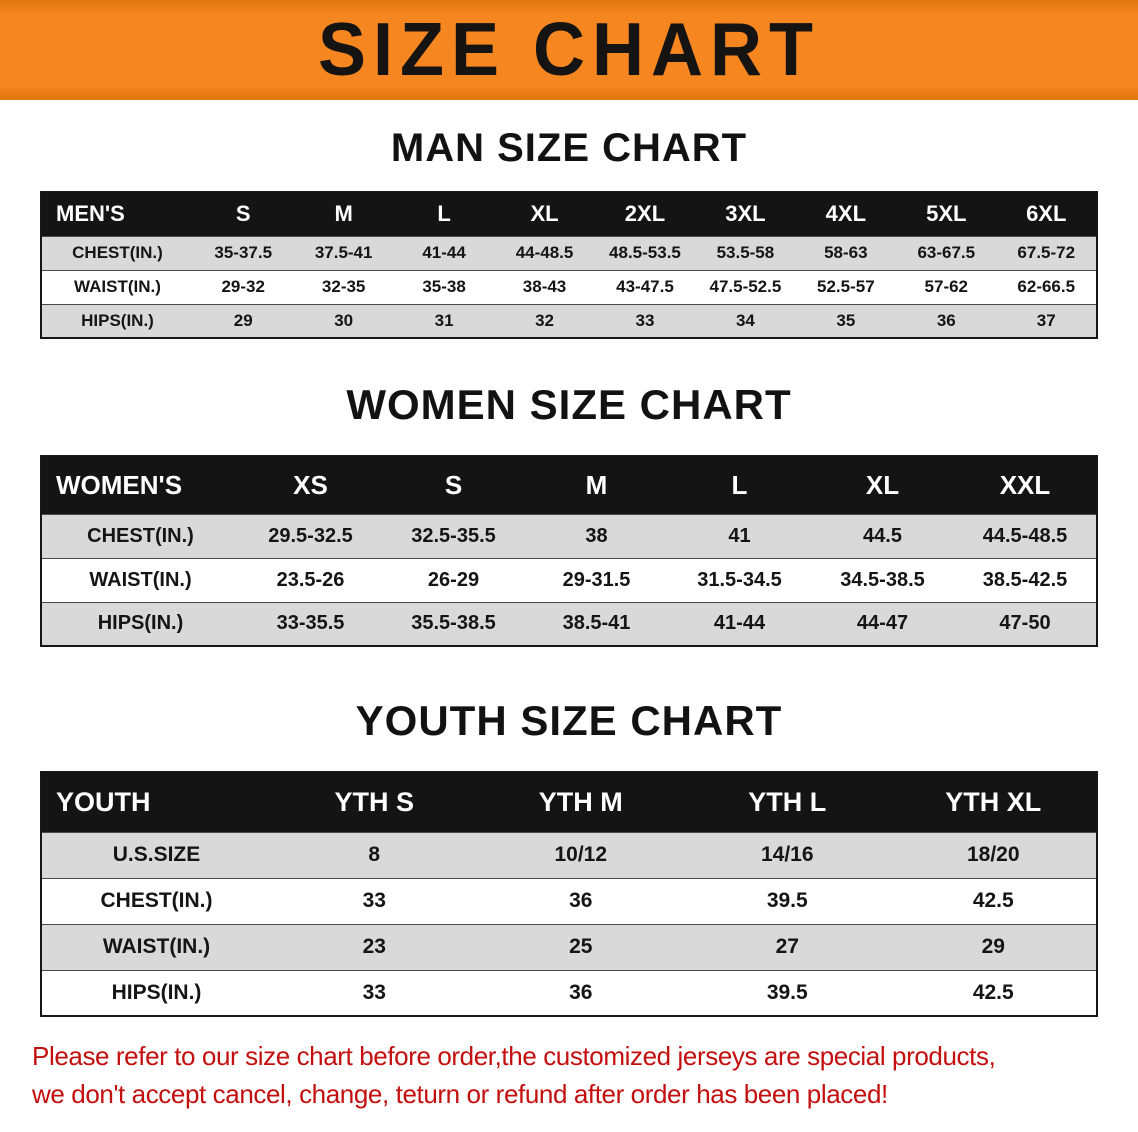 The width and height of the screenshot is (1138, 1132). Describe the element at coordinates (882, 535) in the screenshot. I see `value-cell: 44.5` at that location.